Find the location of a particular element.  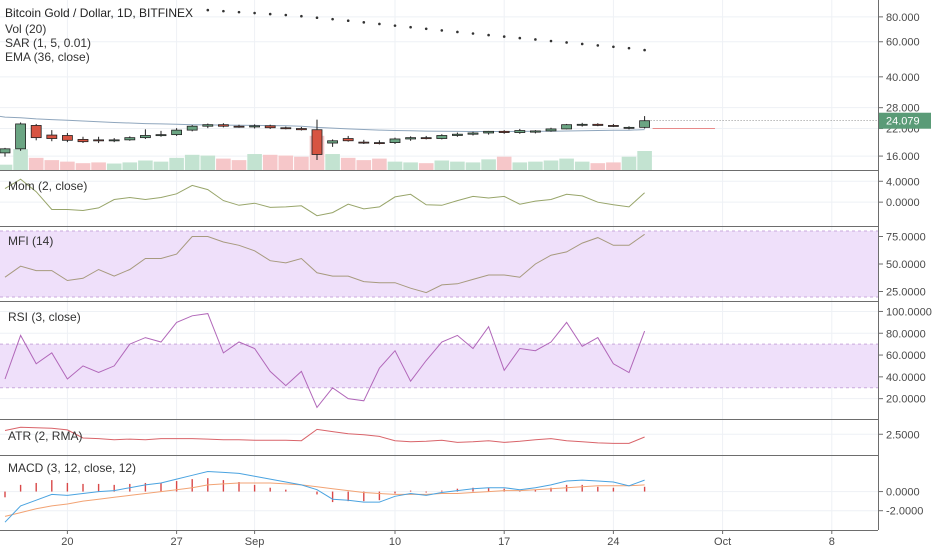

rsi-tick-label: 20.0000 is located at coordinates (906, 400).